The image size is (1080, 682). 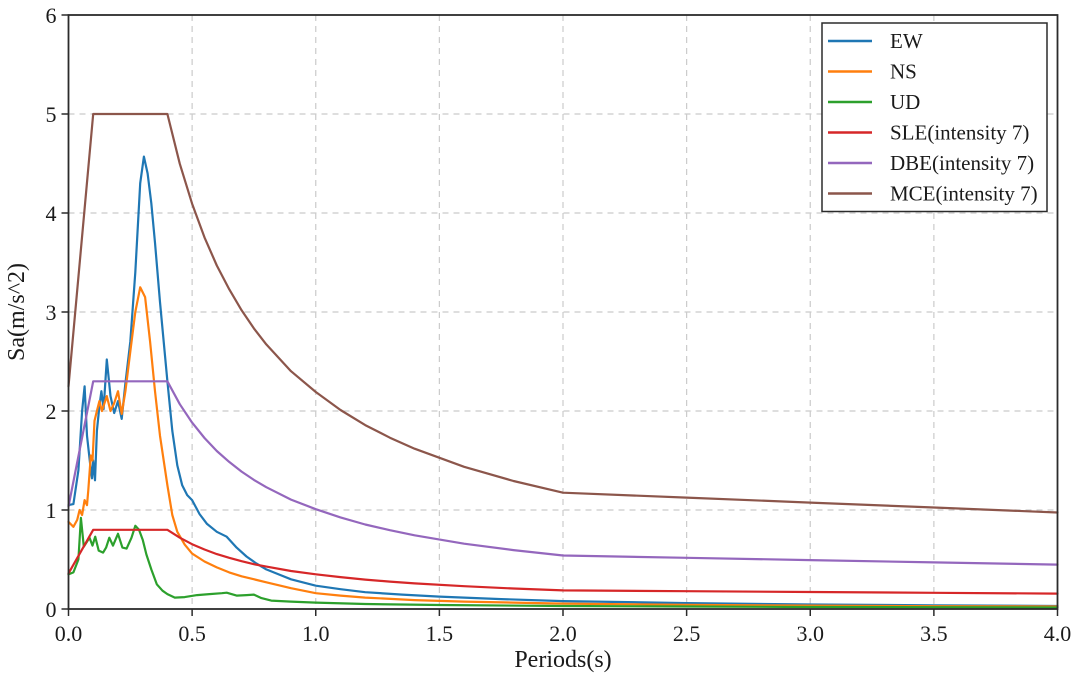 What do you see at coordinates (440, 633) in the screenshot?
I see `x-tick-label: 1.5` at bounding box center [440, 633].